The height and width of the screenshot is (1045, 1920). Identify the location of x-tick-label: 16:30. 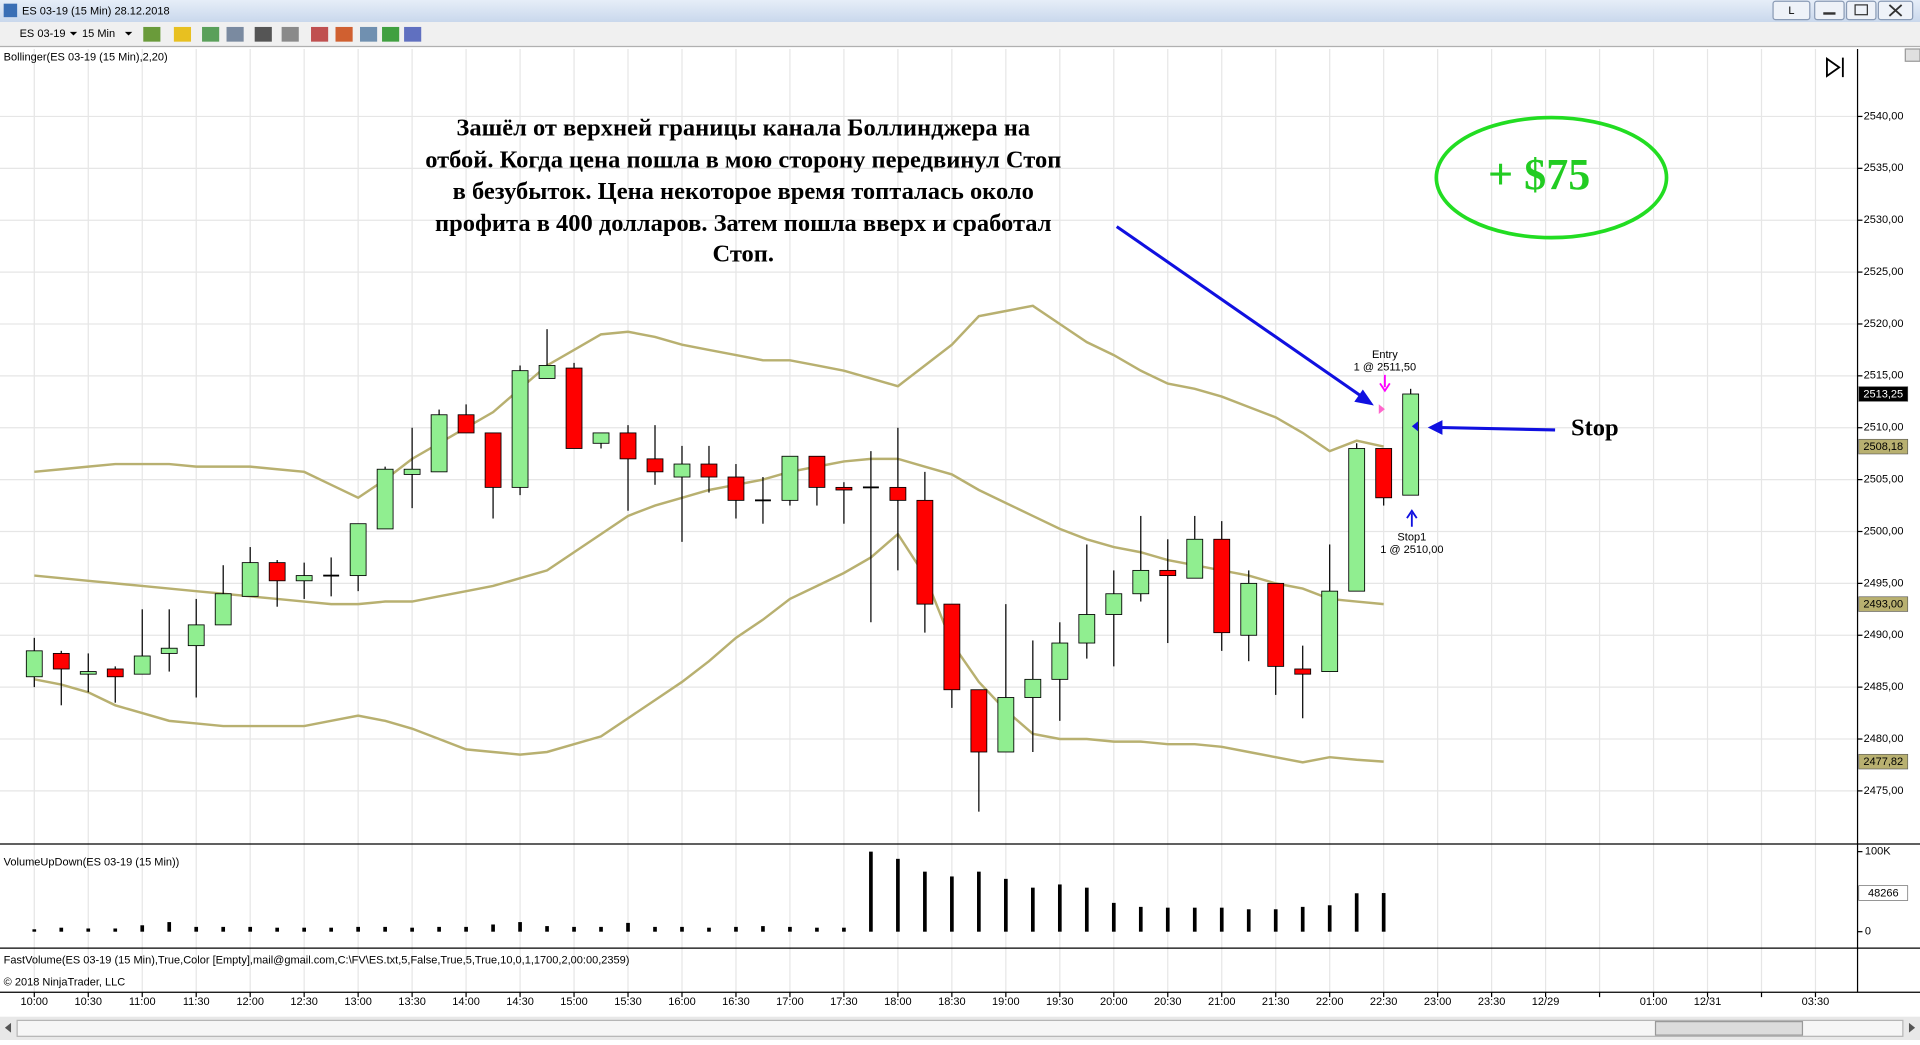
(736, 1002).